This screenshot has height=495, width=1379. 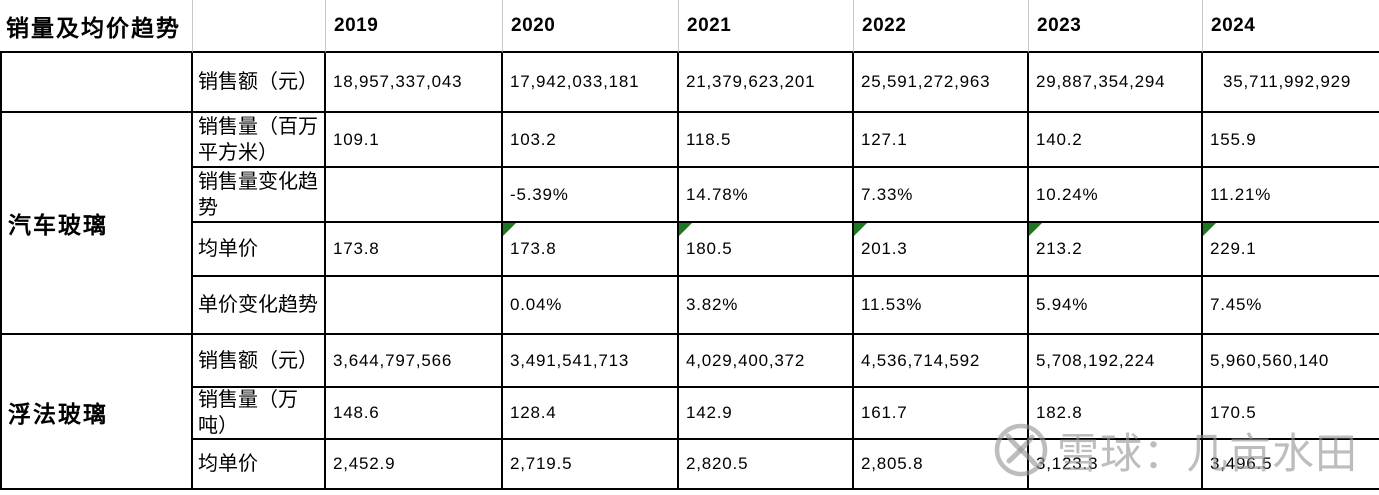 I want to click on year-header-cell: 2021, so click(x=766, y=26).